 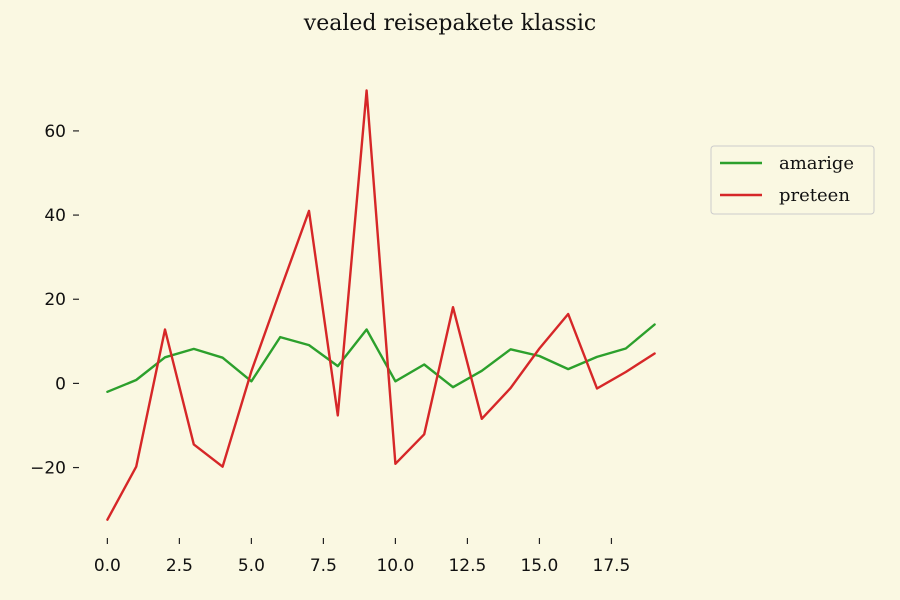 What do you see at coordinates (323, 566) in the screenshot?
I see `x-tick-label: 7.5` at bounding box center [323, 566].